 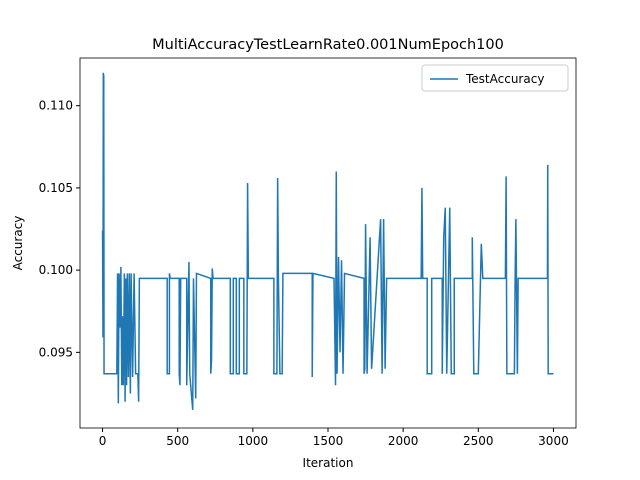 I want to click on y-tick-label: 0.095, so click(x=56, y=352).